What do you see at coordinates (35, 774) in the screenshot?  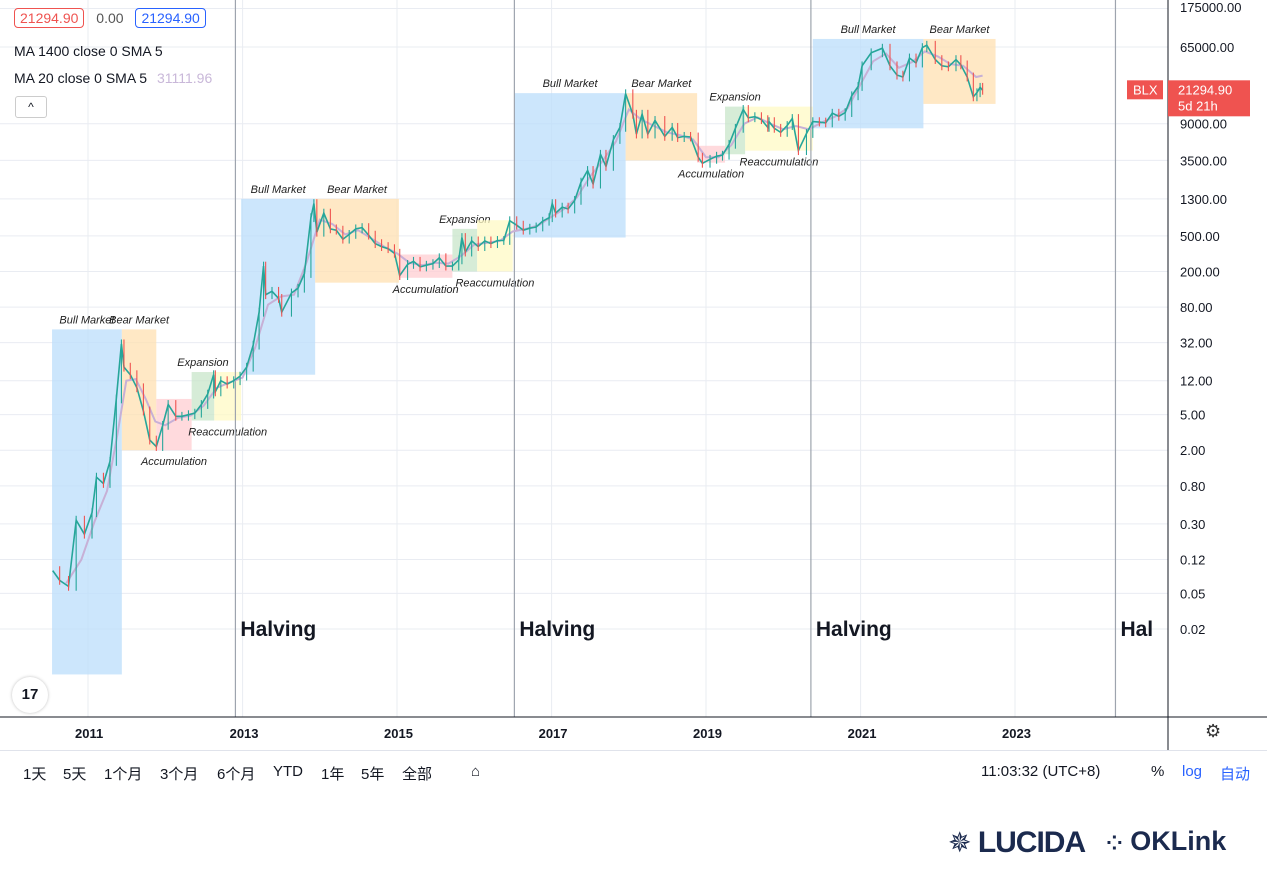 I see `range-button-1d: 1天` at bounding box center [35, 774].